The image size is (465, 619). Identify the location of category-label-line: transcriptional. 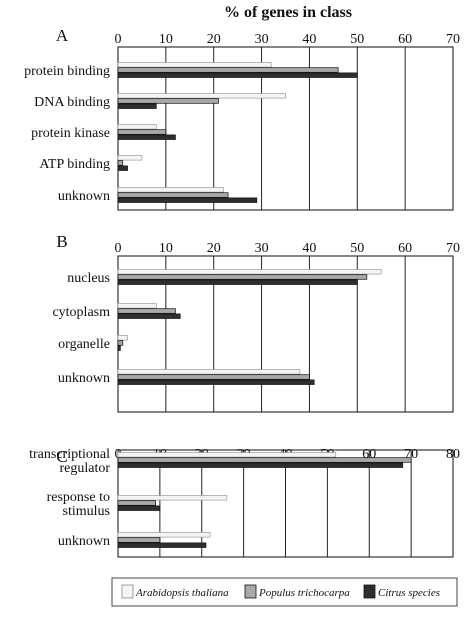
(69, 454).